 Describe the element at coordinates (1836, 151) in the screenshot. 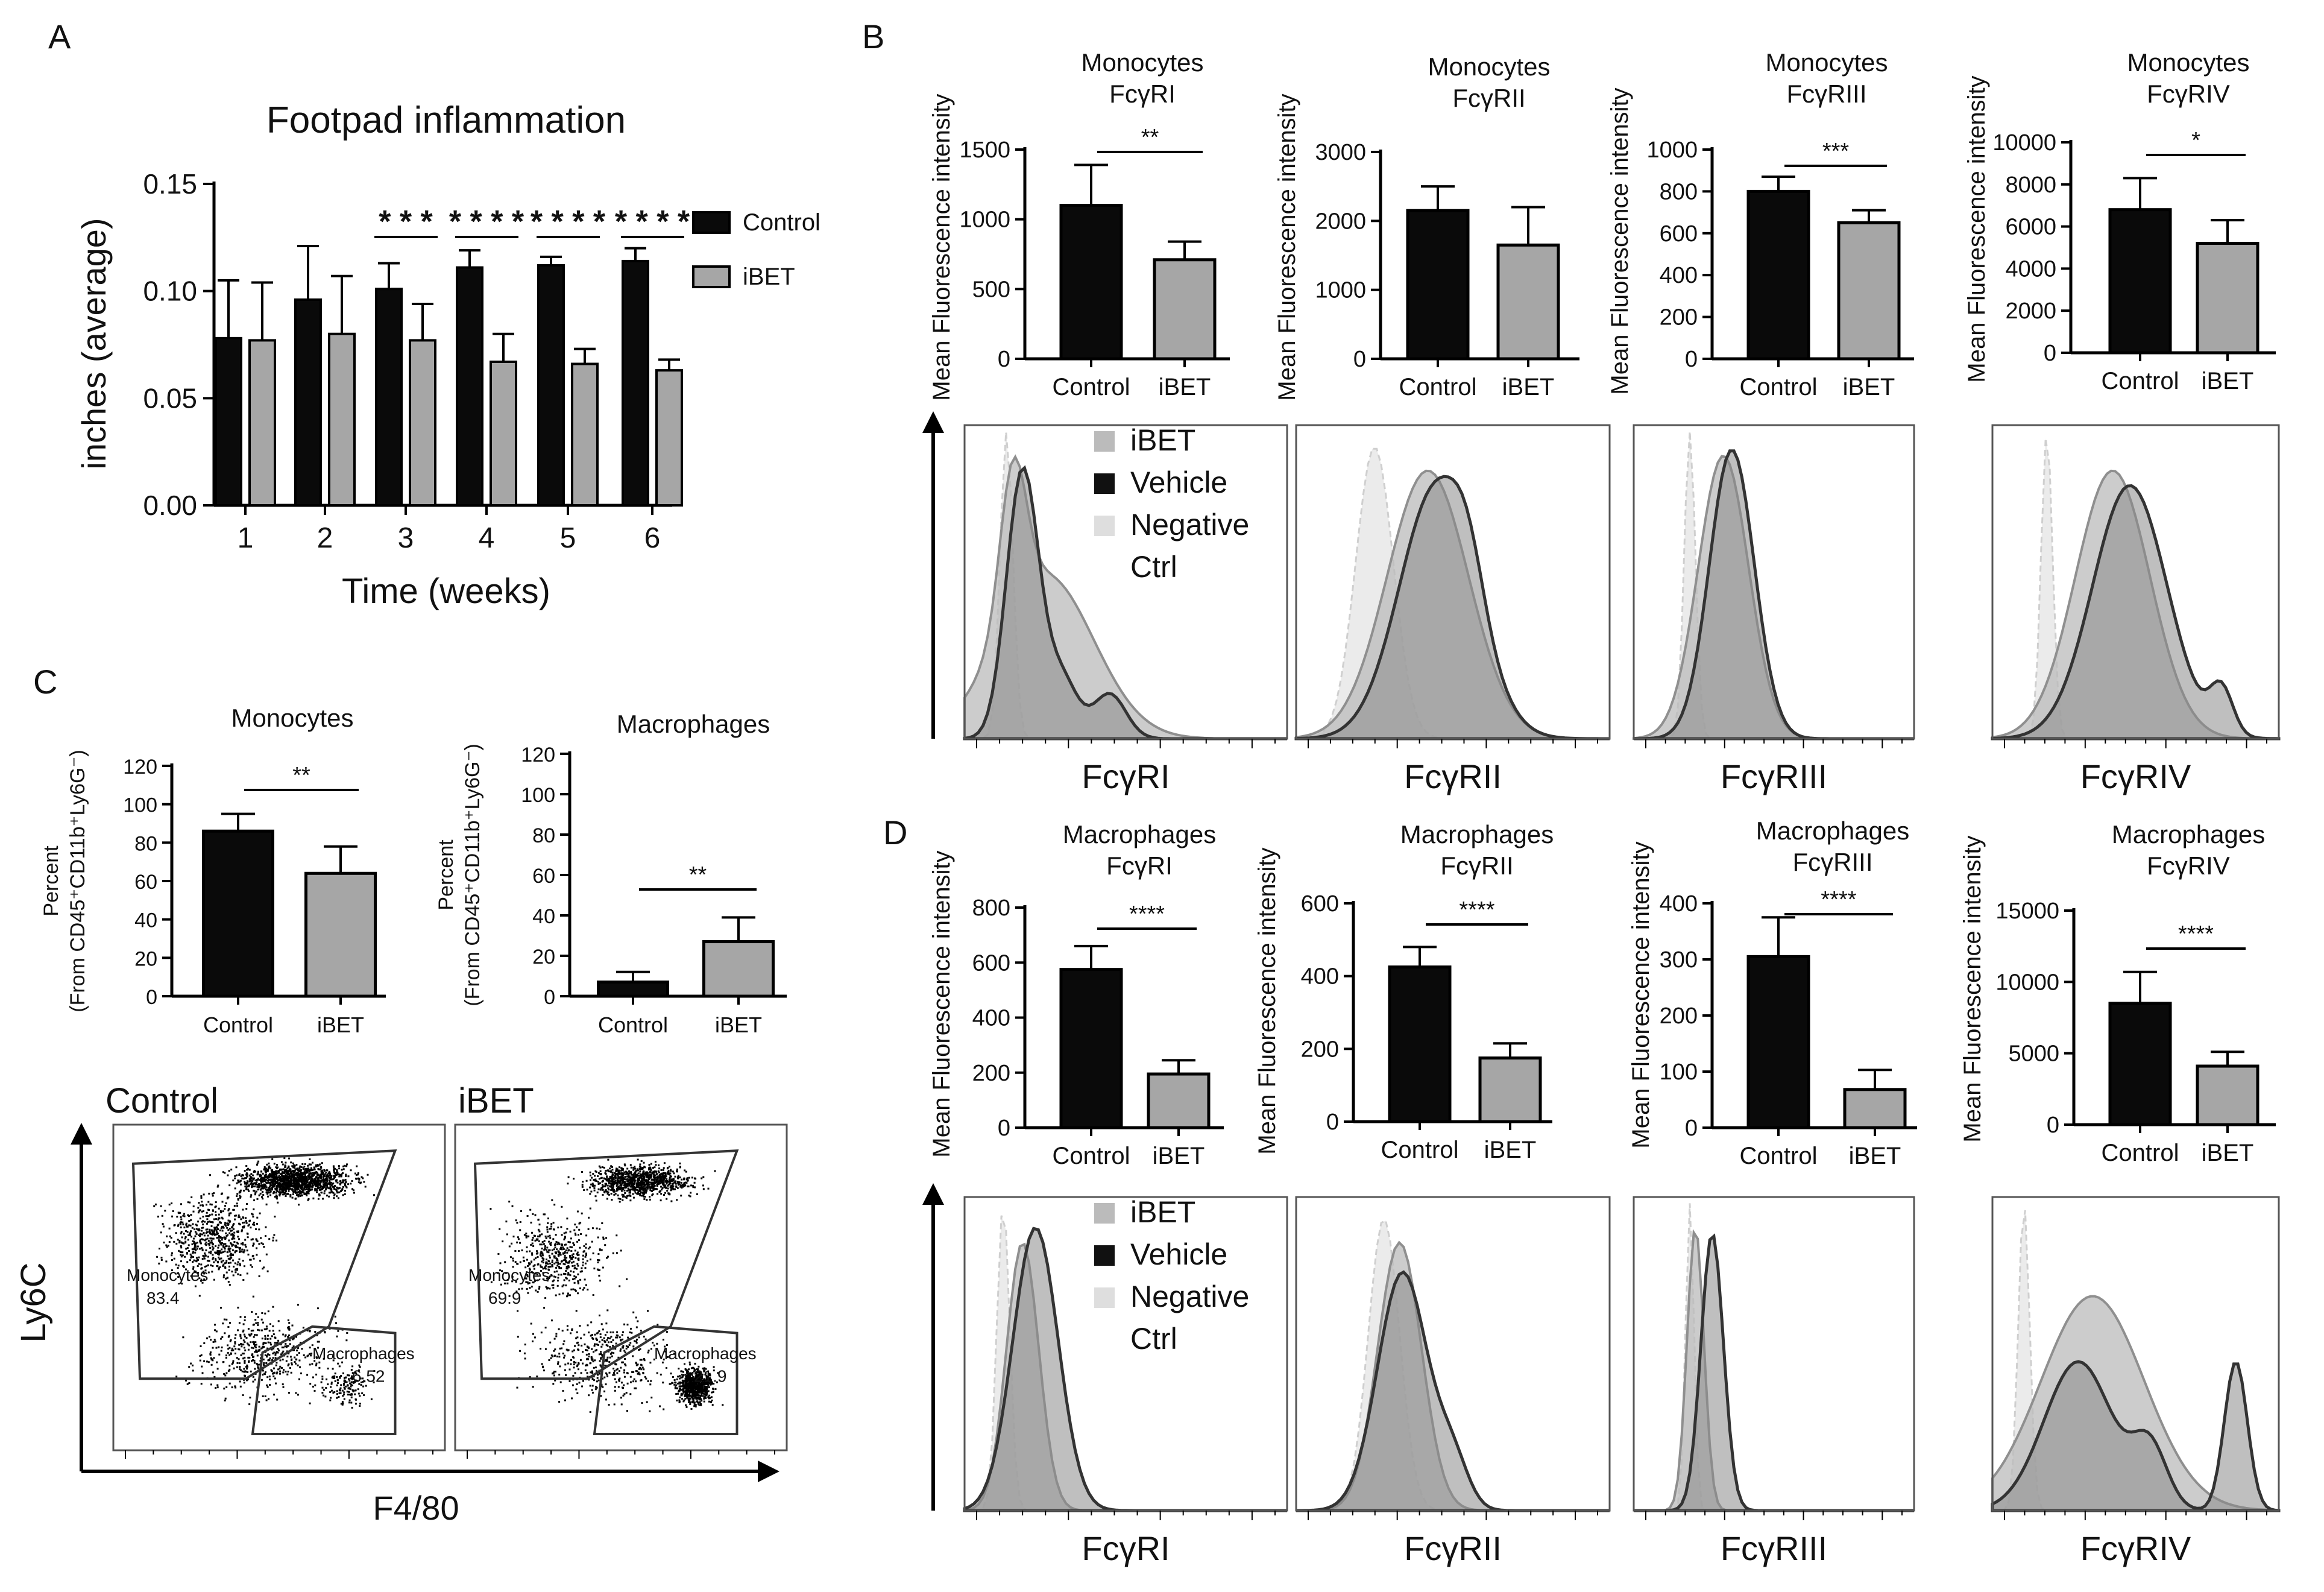

I see `significance-stars: ***` at that location.